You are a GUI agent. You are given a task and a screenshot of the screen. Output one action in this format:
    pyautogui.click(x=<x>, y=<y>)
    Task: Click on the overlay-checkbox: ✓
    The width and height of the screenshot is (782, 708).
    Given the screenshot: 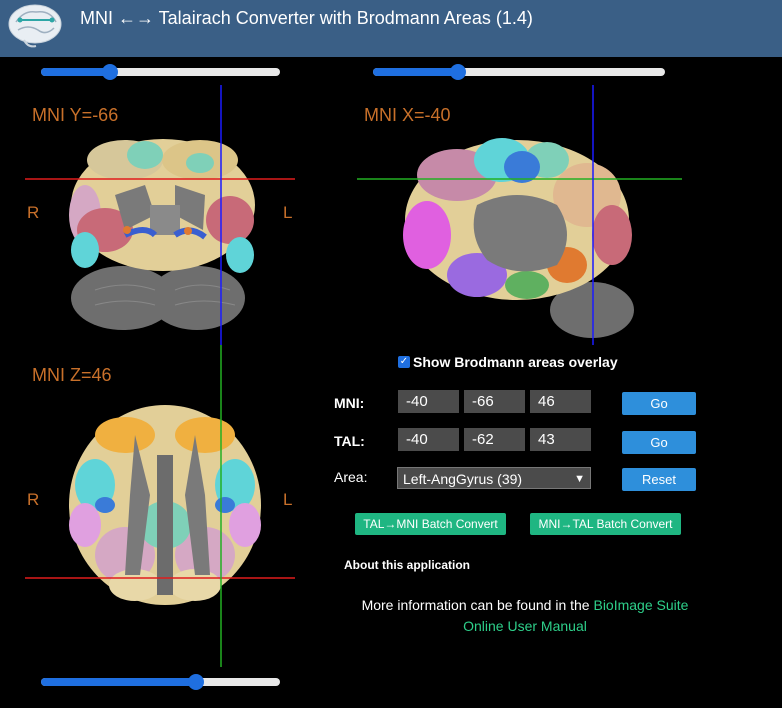 What is the action you would take?
    pyautogui.click(x=404, y=362)
    